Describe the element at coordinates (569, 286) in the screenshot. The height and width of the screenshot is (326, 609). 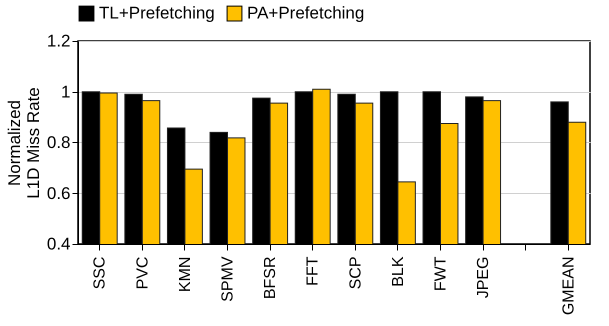
I see `x-tick-label: GMEAN` at that location.